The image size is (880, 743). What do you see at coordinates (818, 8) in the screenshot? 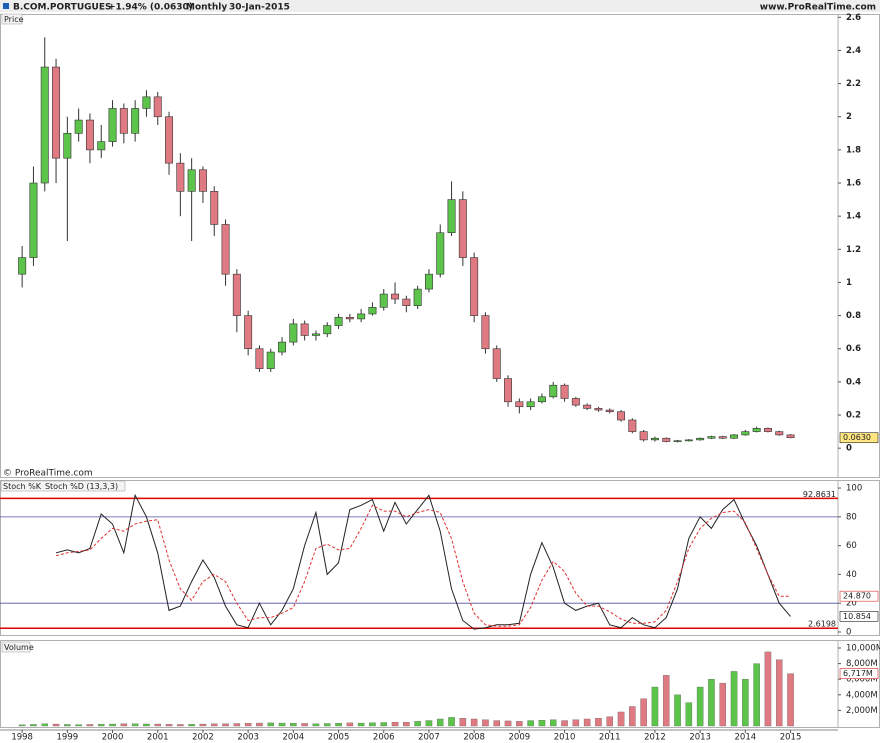
I see `site: www.ProRealTime.com` at bounding box center [818, 8].